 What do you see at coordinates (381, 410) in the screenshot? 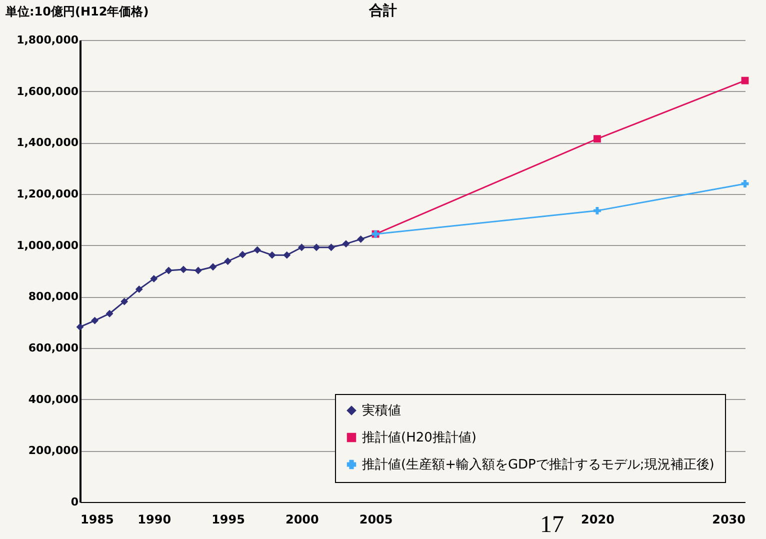
I see `legend-label: 実積値` at bounding box center [381, 410].